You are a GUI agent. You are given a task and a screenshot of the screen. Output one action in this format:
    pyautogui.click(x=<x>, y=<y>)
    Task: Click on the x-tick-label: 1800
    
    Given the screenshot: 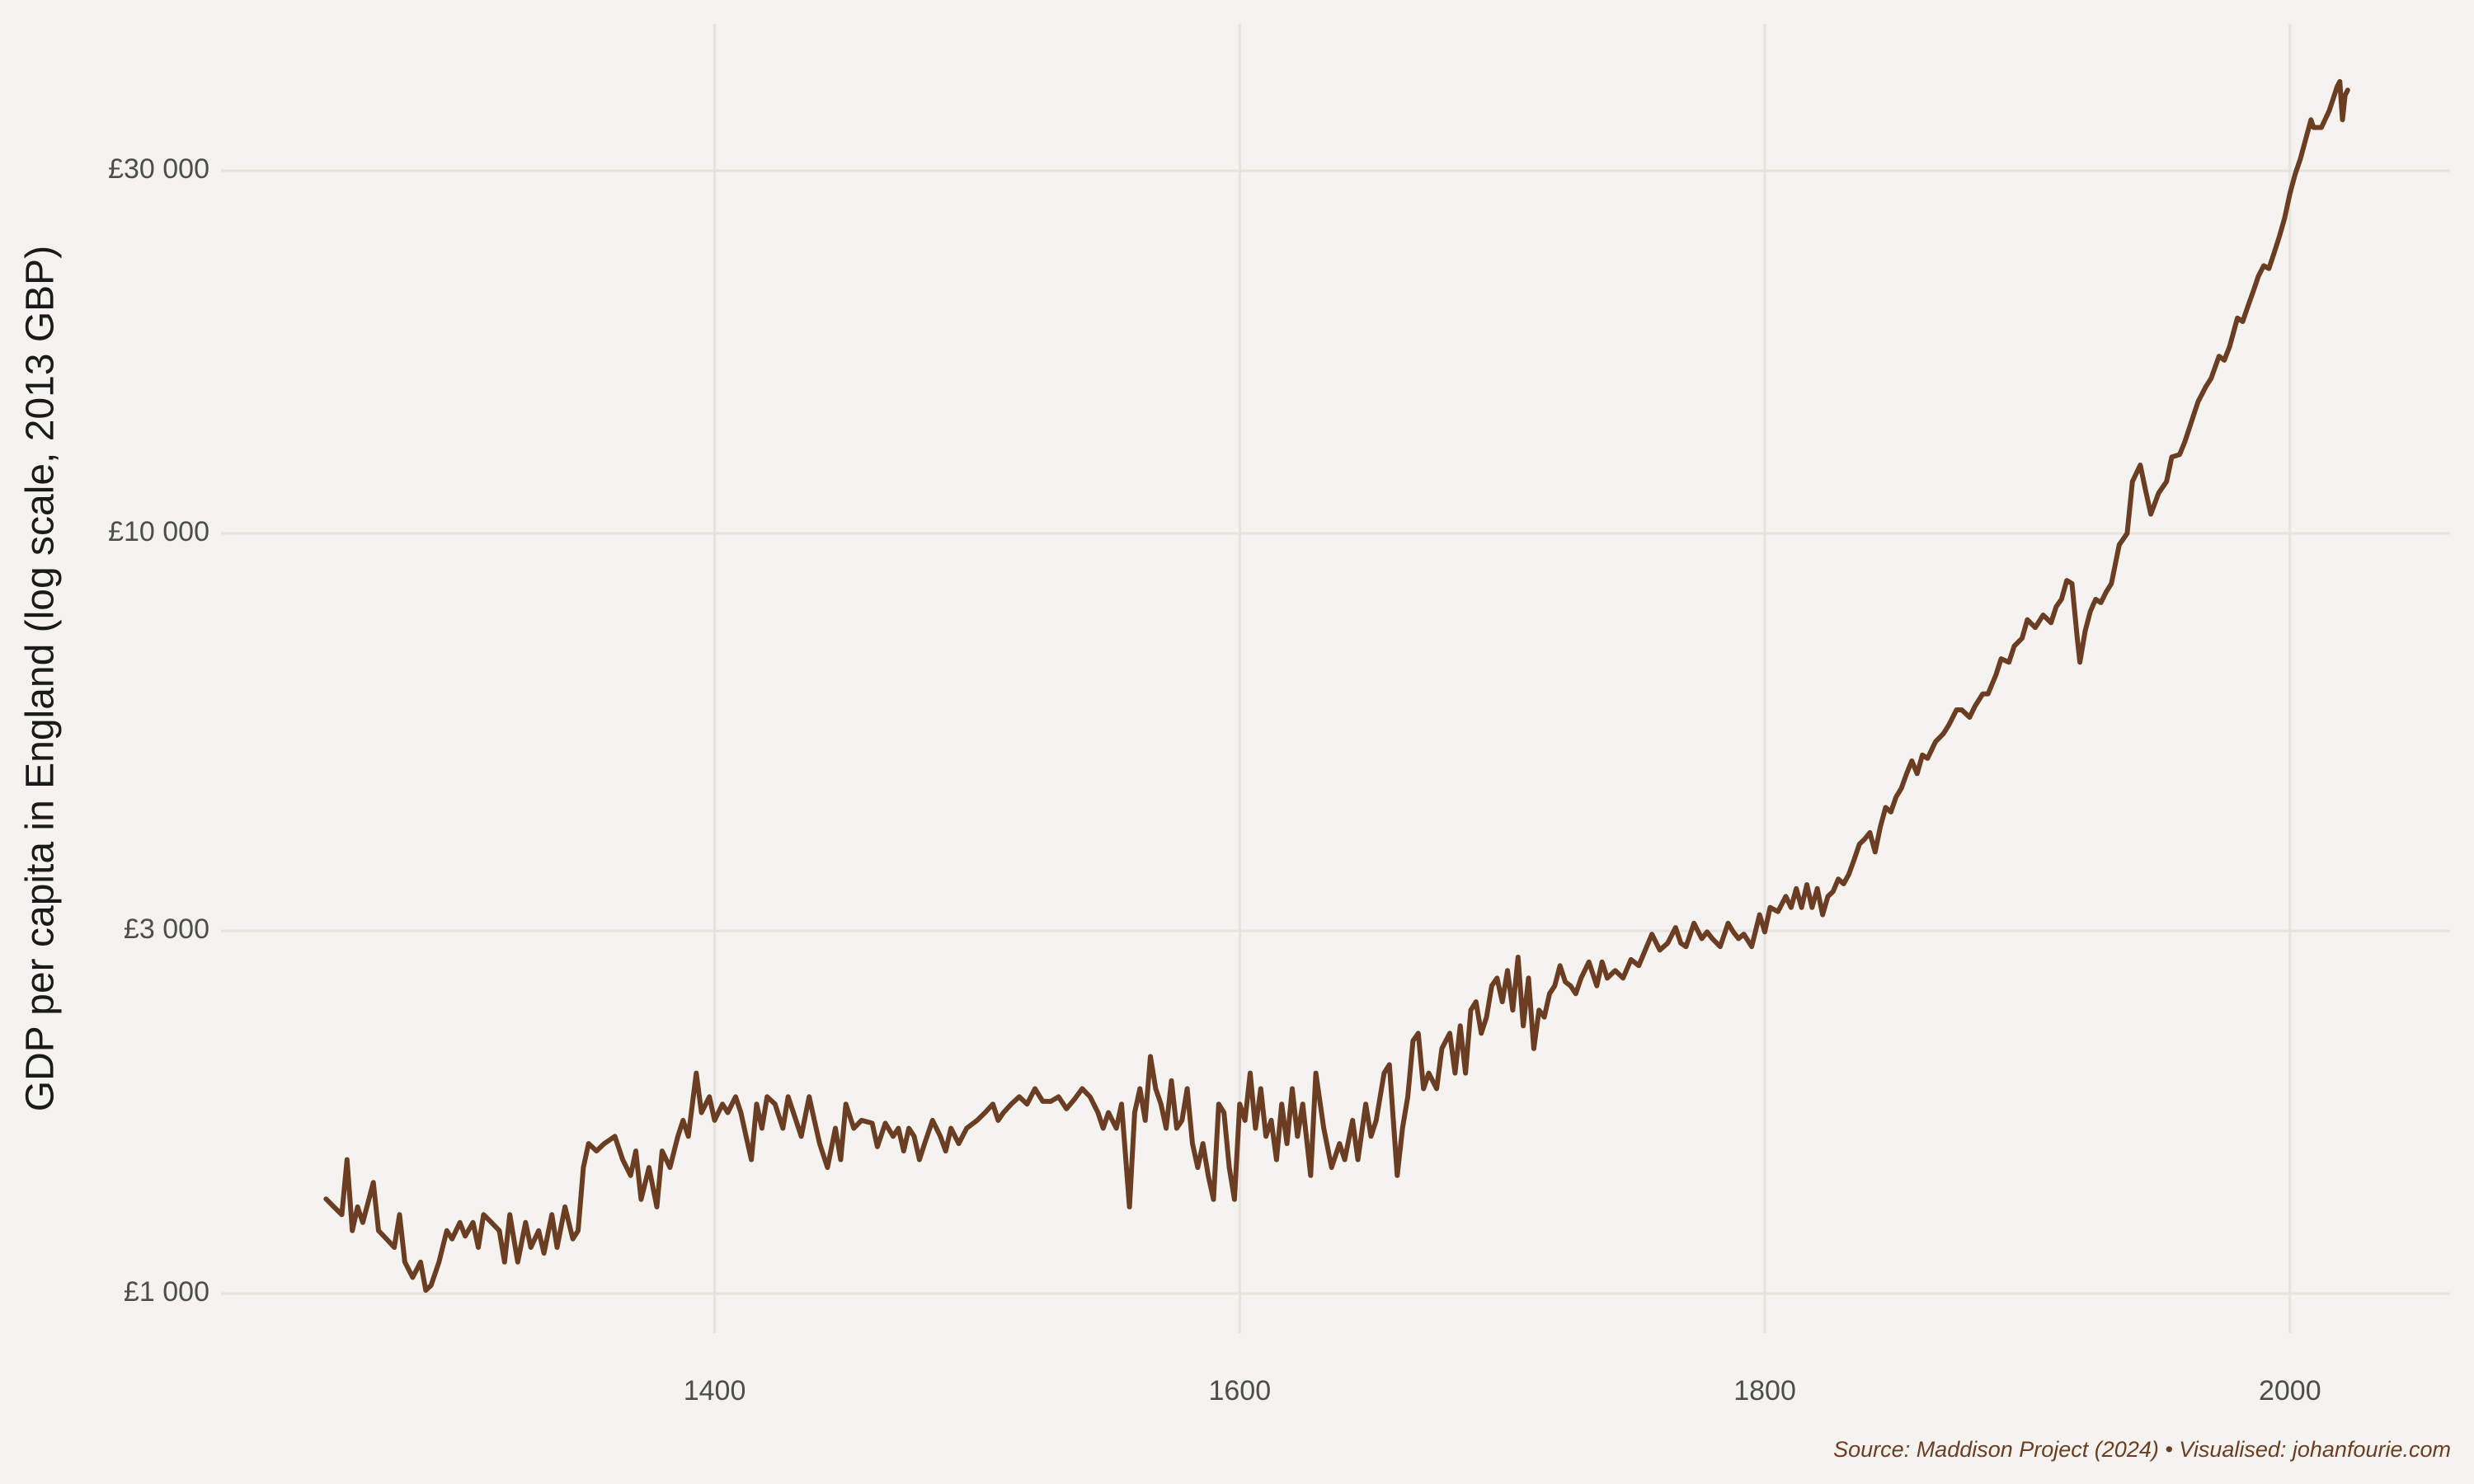 What is the action you would take?
    pyautogui.click(x=1764, y=1391)
    